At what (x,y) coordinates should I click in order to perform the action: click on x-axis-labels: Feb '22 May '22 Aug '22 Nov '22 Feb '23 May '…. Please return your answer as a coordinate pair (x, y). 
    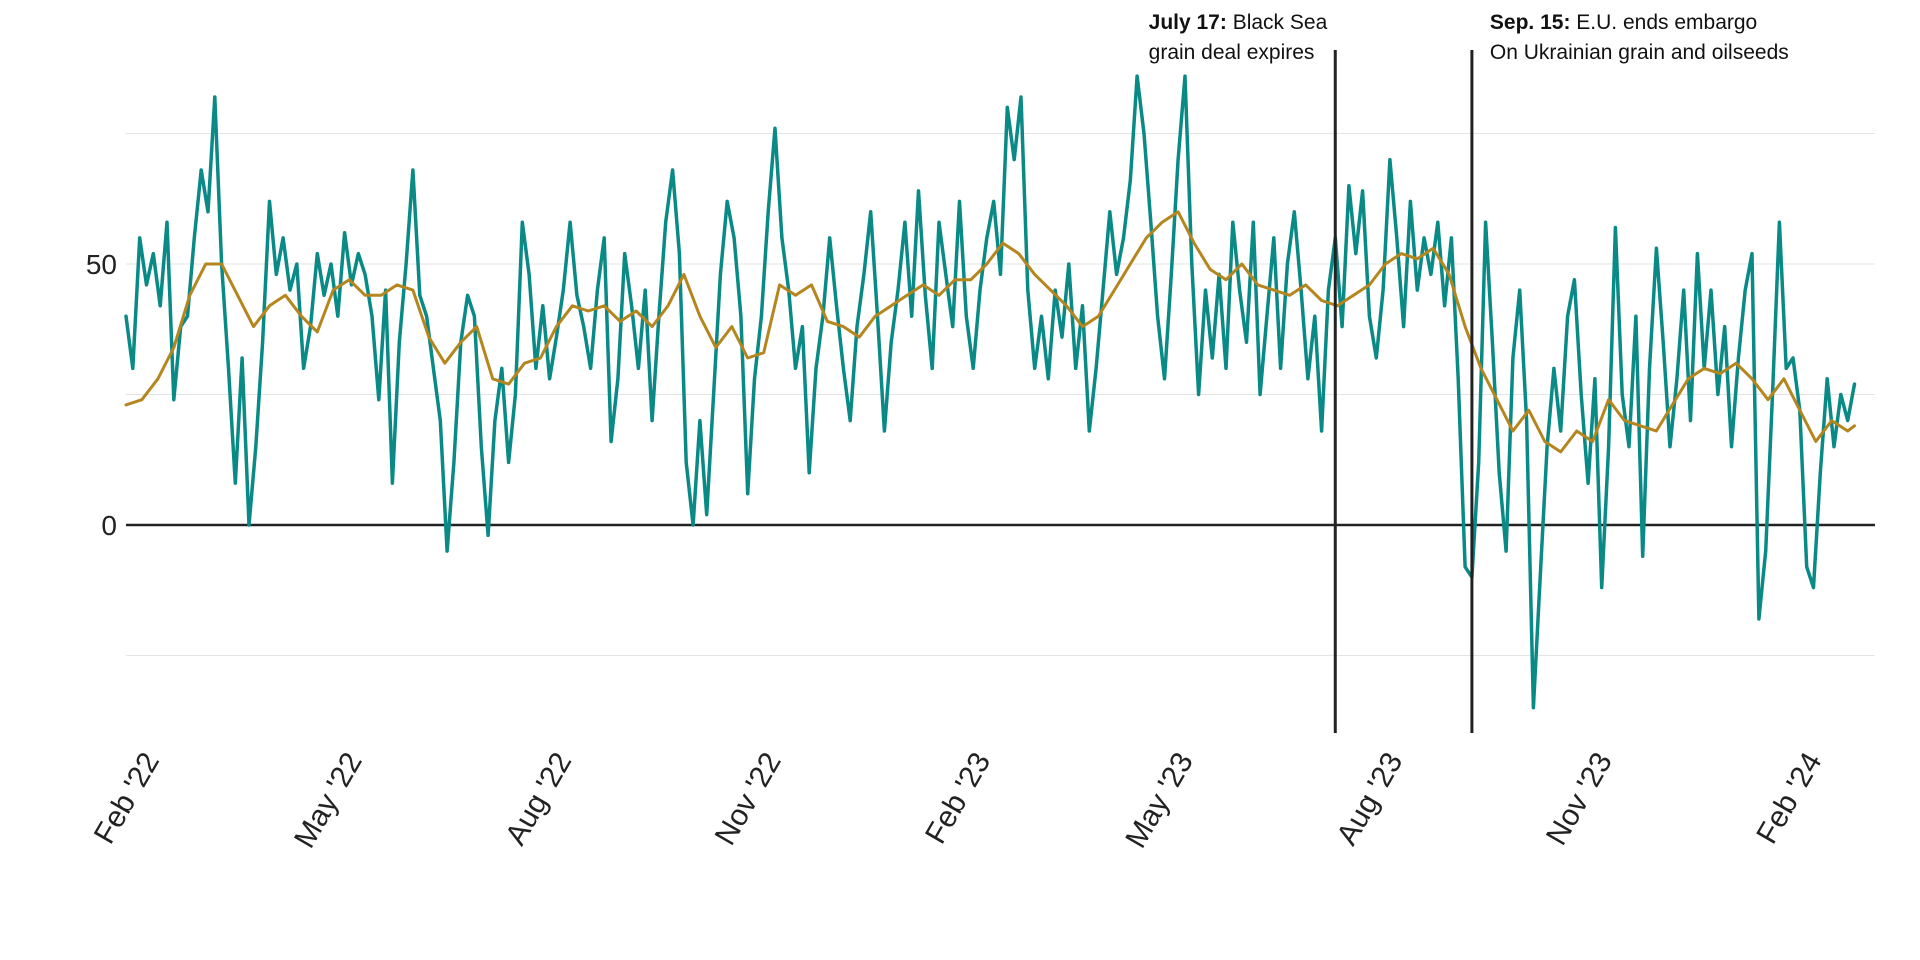
    Looking at the image, I should click on (958, 800).